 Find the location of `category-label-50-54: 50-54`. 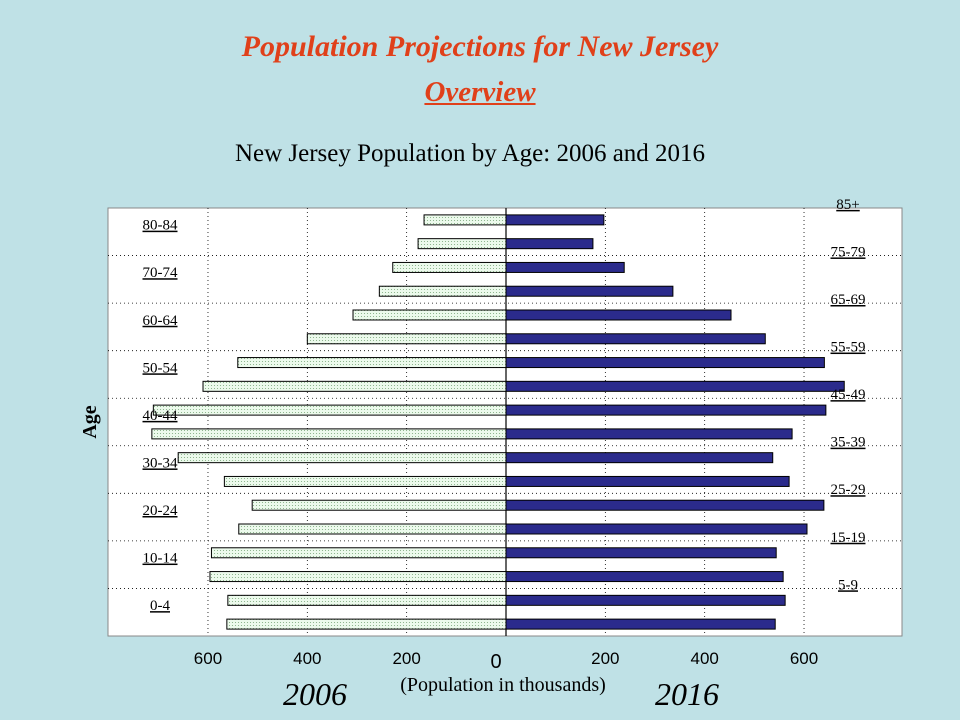

category-label-50-54: 50-54 is located at coordinates (160, 368).